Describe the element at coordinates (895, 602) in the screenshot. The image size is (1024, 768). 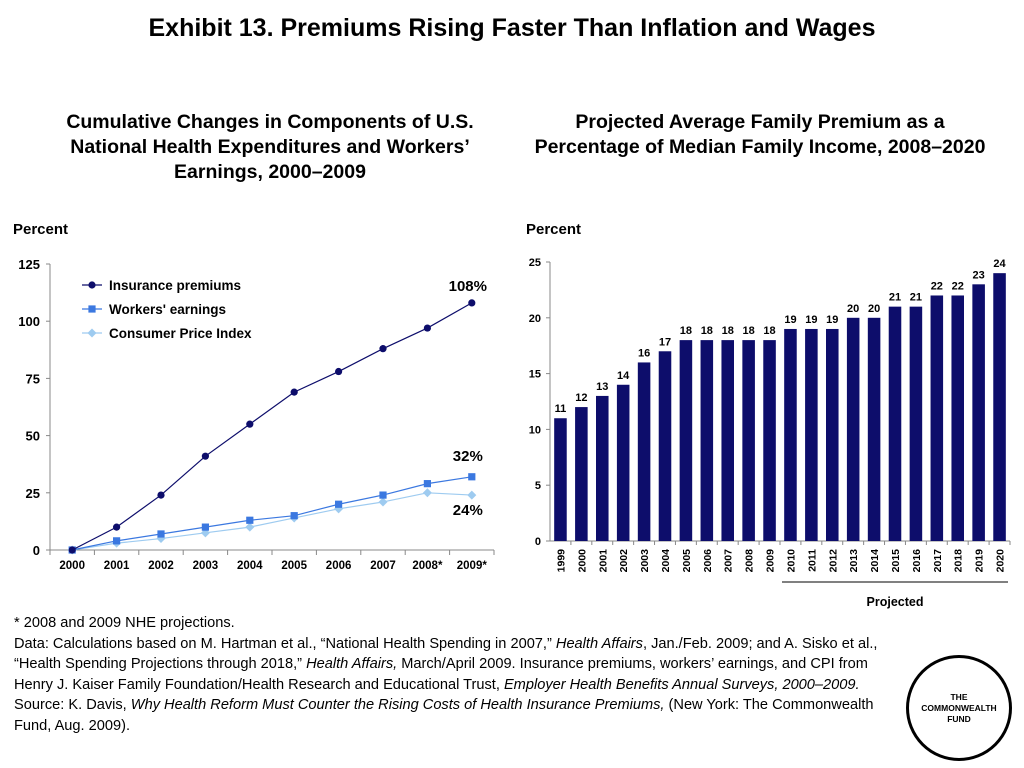
I see `projected-label: Projected` at that location.